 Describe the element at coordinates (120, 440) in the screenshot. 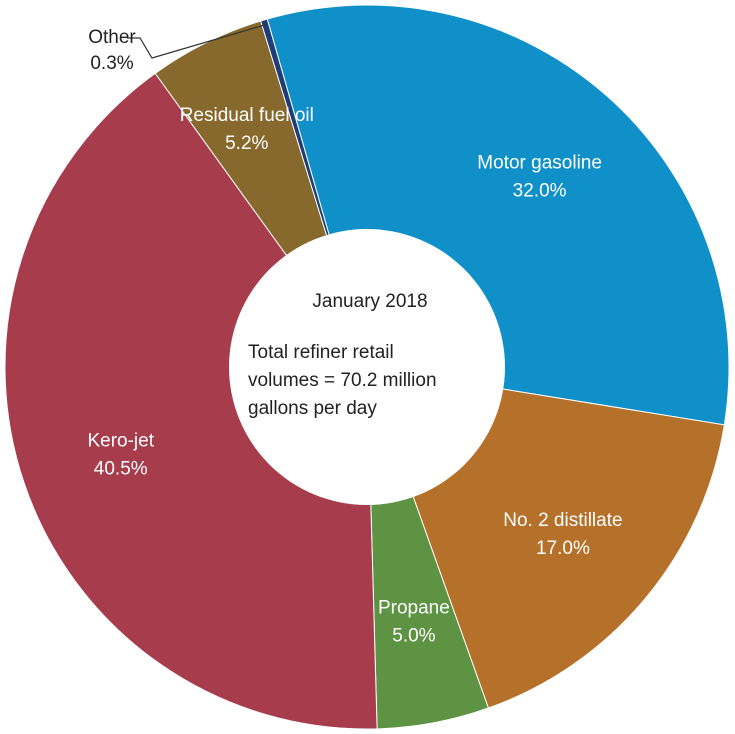

I see `label-kero-jet-name: Kero-jet` at that location.